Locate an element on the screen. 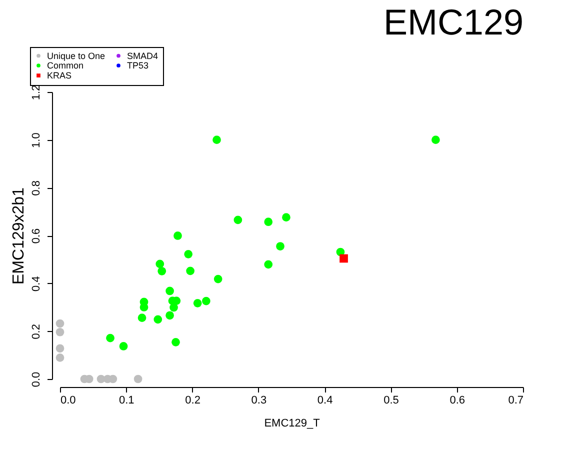 The height and width of the screenshot is (466, 580). x-tick-label: 0.3 is located at coordinates (259, 400).